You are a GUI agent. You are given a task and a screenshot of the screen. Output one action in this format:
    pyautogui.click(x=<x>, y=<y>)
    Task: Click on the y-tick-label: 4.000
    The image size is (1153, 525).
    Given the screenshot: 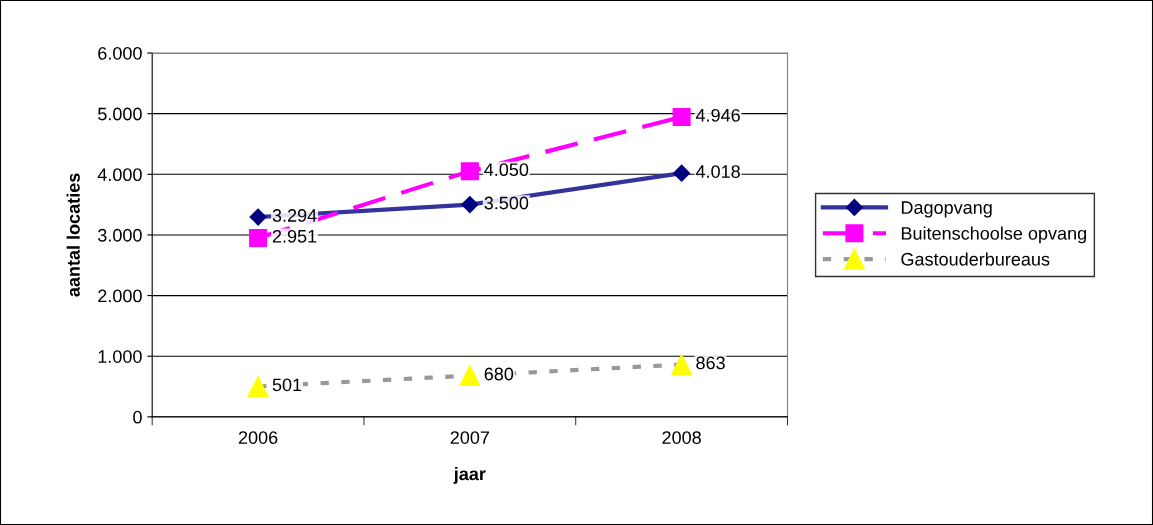 What is the action you would take?
    pyautogui.click(x=119, y=175)
    